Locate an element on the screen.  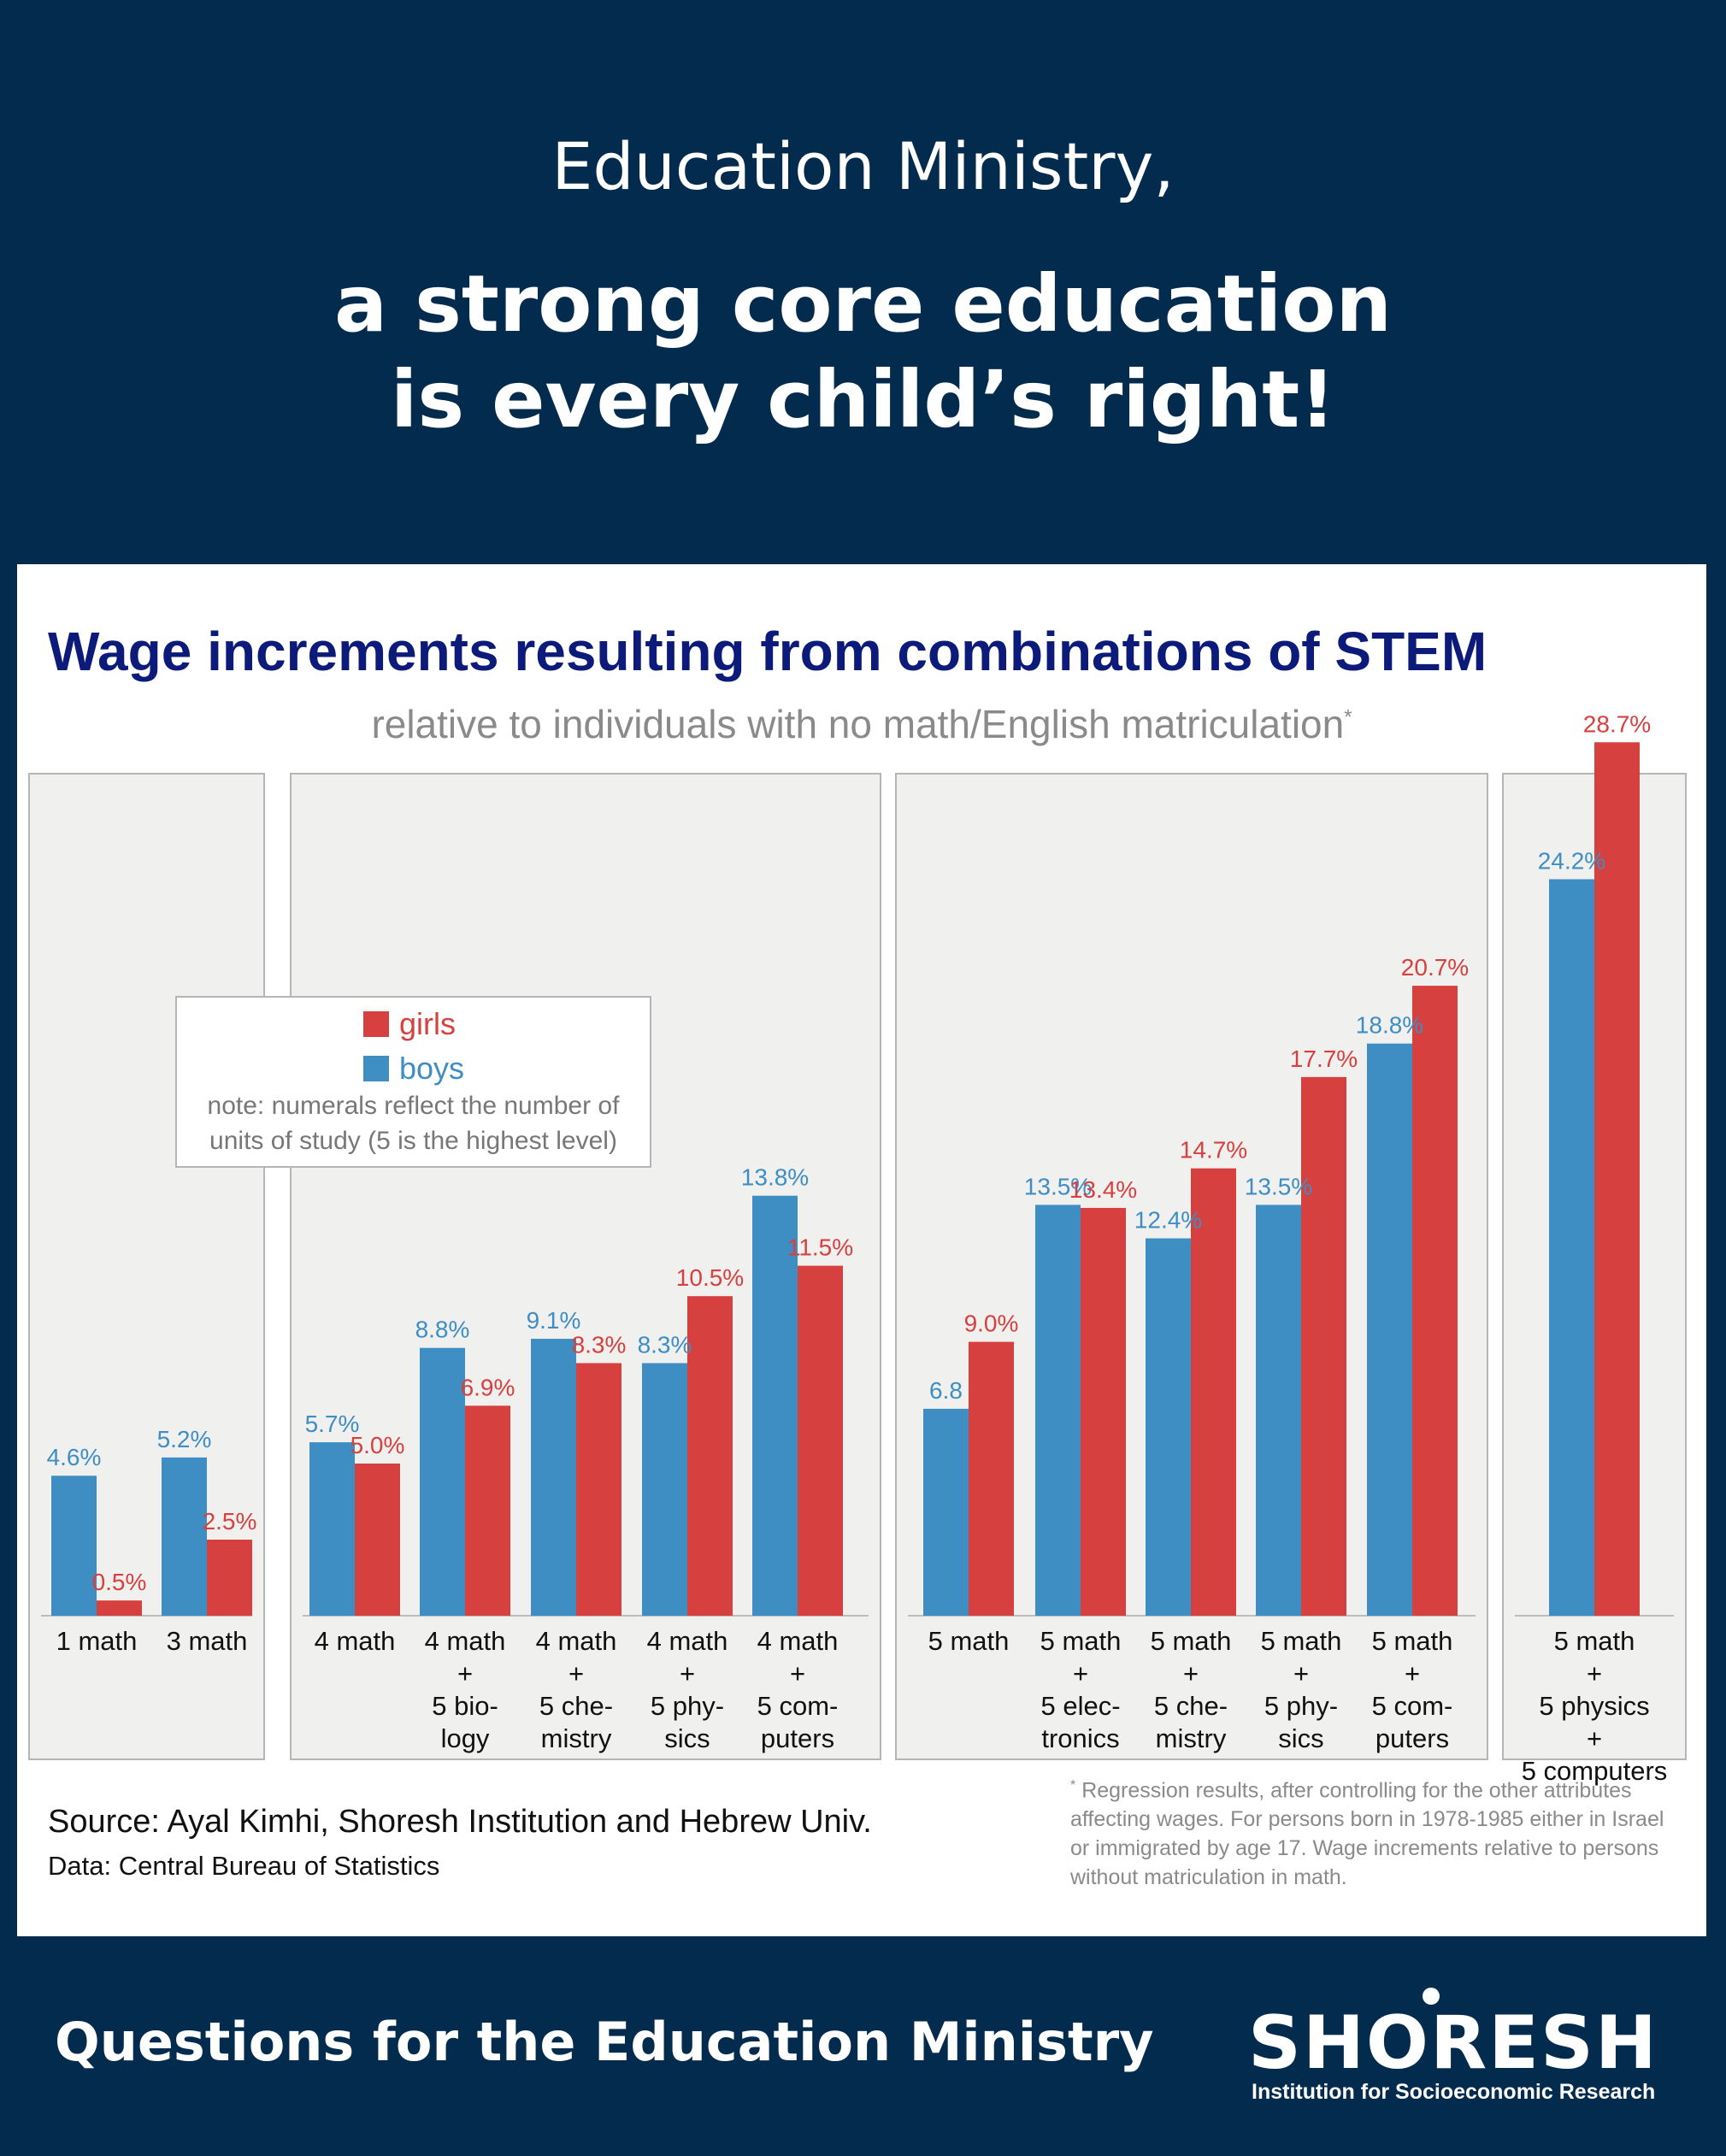
data-label-boys: 4.6% is located at coordinates (74, 1457).